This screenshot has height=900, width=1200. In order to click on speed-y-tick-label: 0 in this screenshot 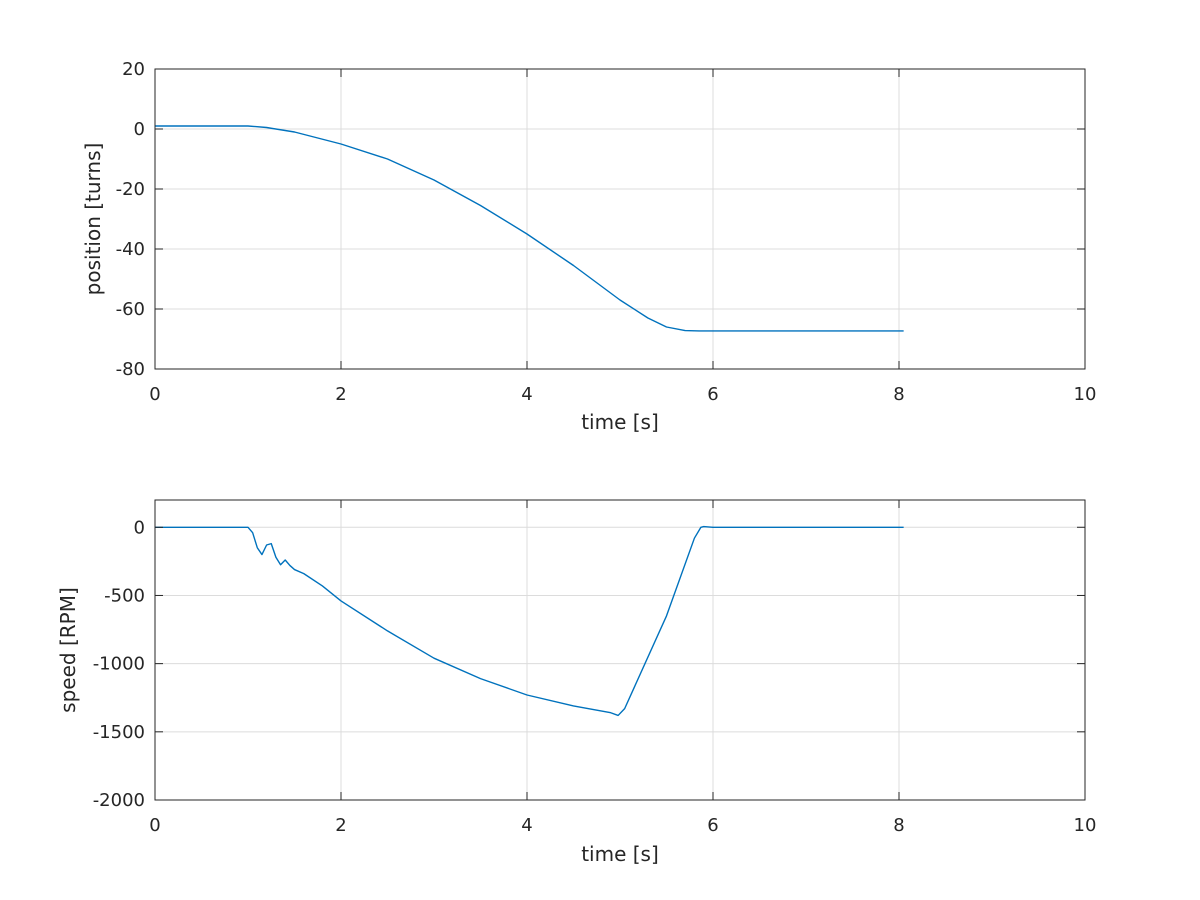, I will do `click(139, 527)`.